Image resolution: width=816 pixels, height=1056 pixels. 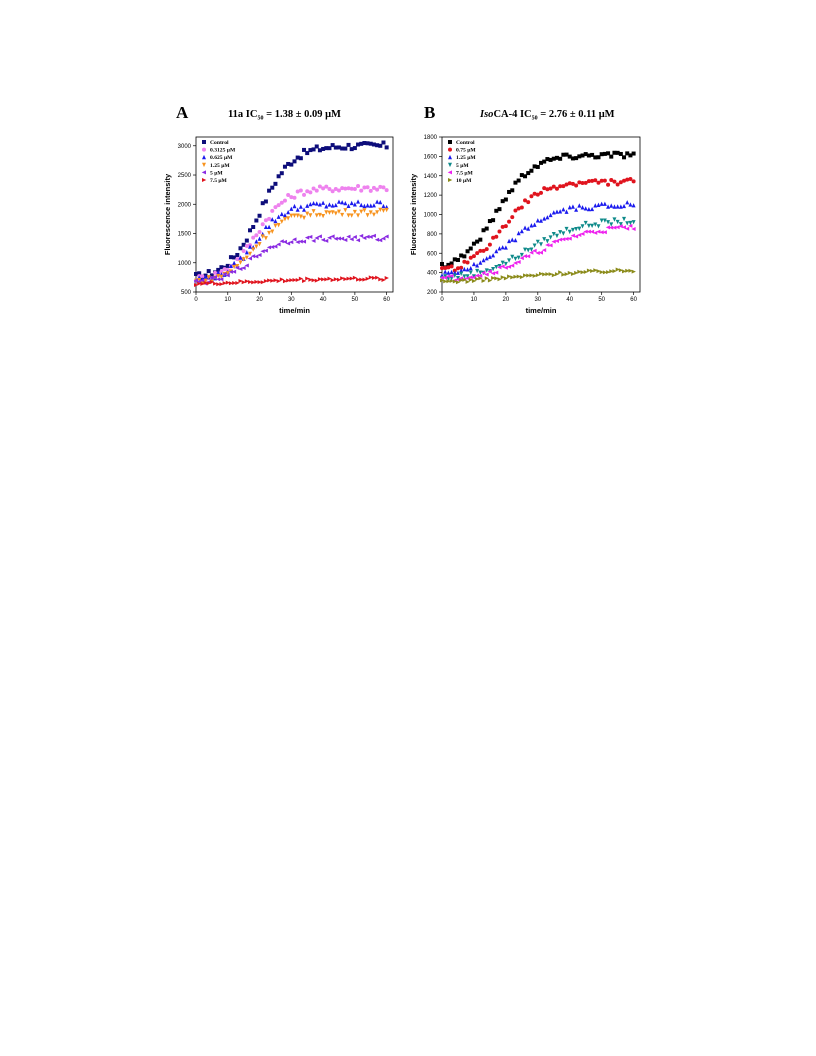 I want to click on y-tick-label: 1400, so click(x=431, y=177).